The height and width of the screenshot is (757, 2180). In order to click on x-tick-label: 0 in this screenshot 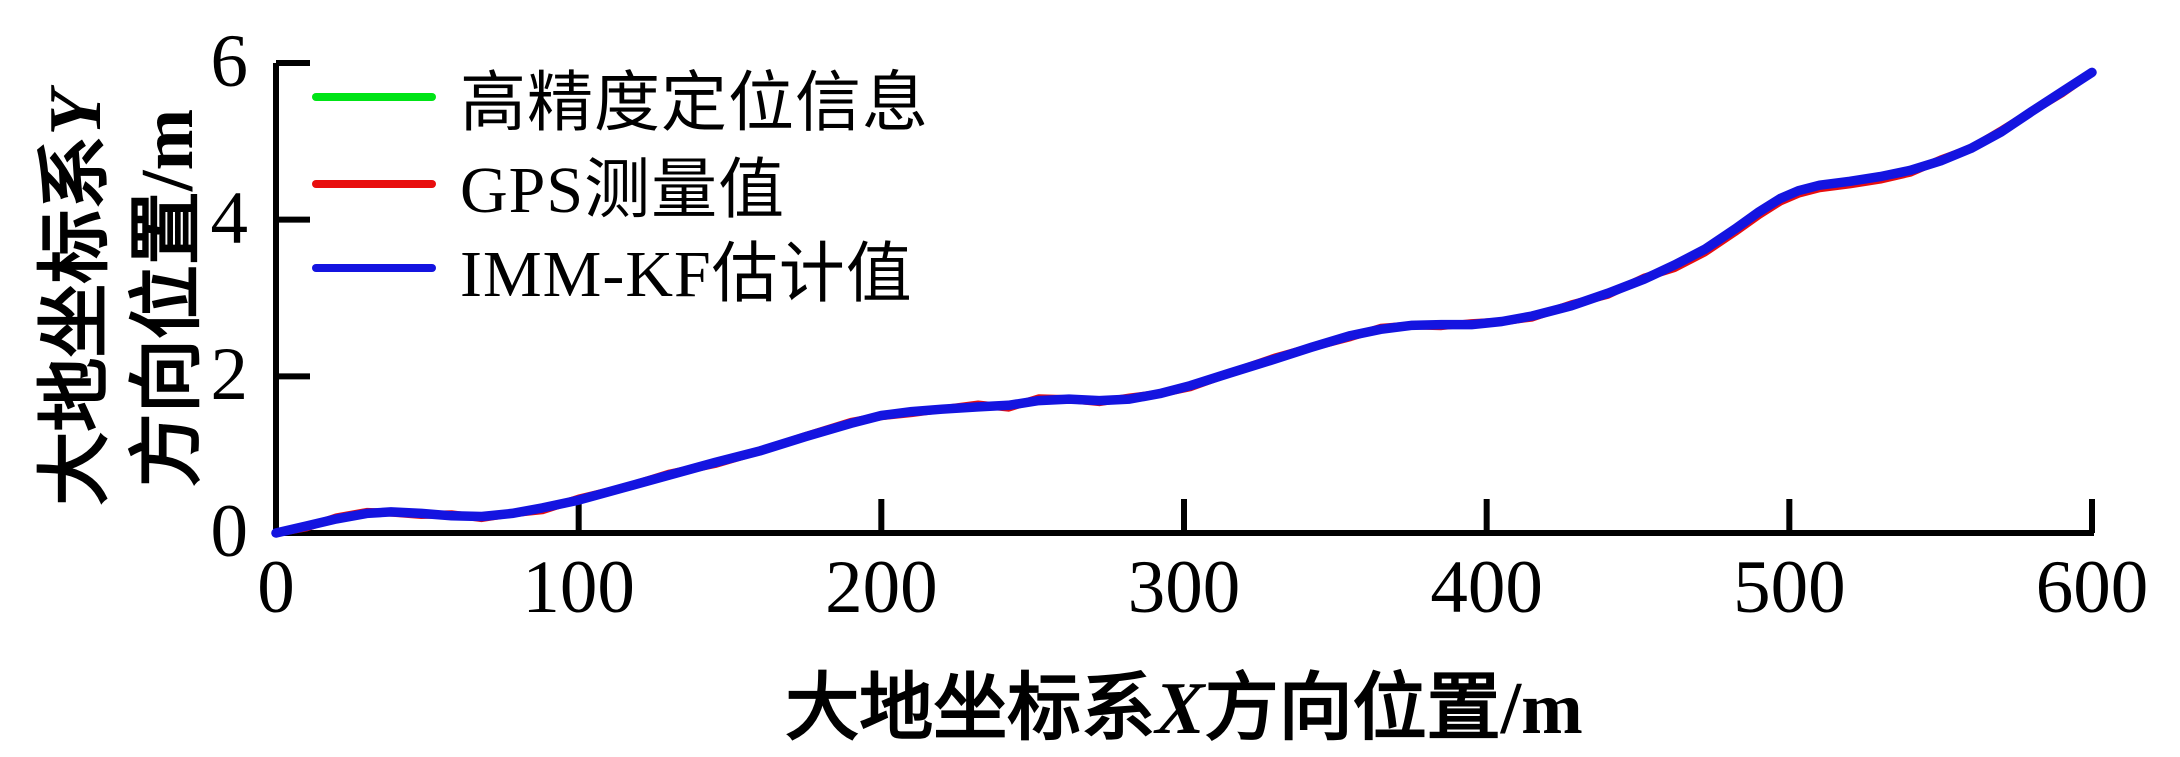, I will do `click(276, 587)`.